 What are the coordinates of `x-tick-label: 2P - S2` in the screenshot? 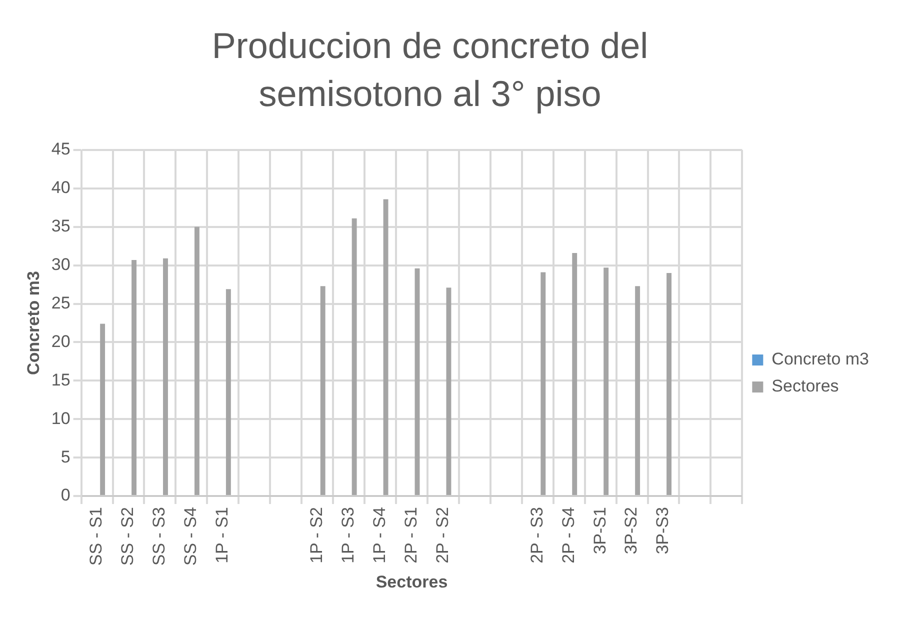 It's located at (442, 535).